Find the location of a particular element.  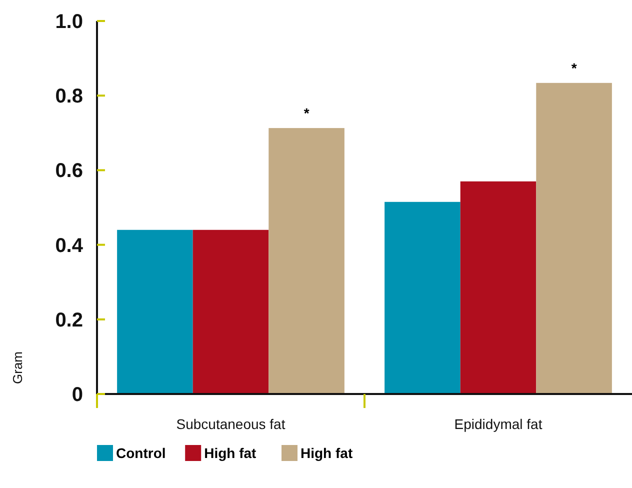

legend-label: Control is located at coordinates (141, 453).